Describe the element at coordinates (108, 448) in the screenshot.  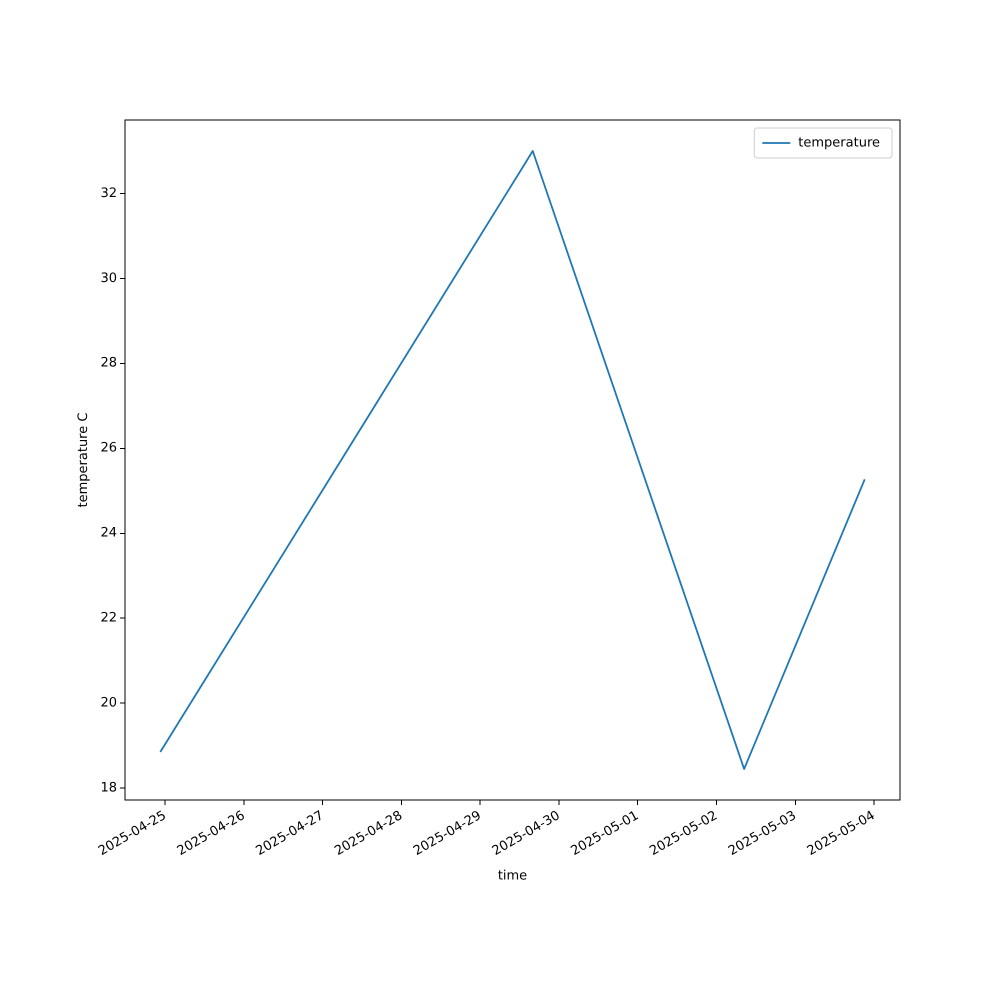
I see `y-tick-label: 26` at that location.